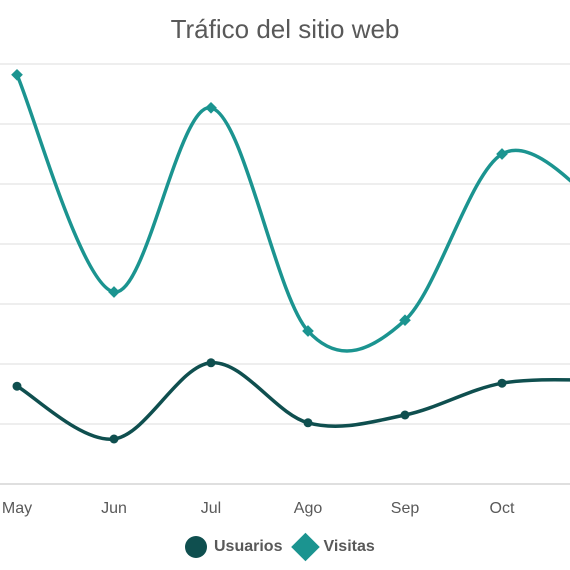  Describe the element at coordinates (17, 508) in the screenshot. I see `x-tick-label: May` at that location.